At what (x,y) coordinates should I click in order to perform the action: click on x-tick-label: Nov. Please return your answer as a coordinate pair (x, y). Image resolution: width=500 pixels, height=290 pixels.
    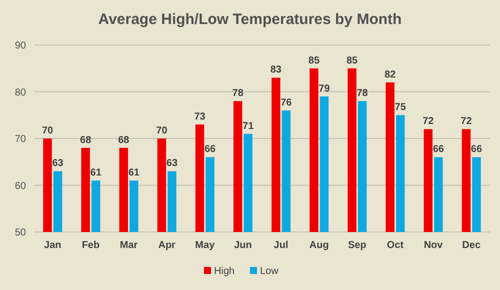
    Looking at the image, I should click on (434, 245).